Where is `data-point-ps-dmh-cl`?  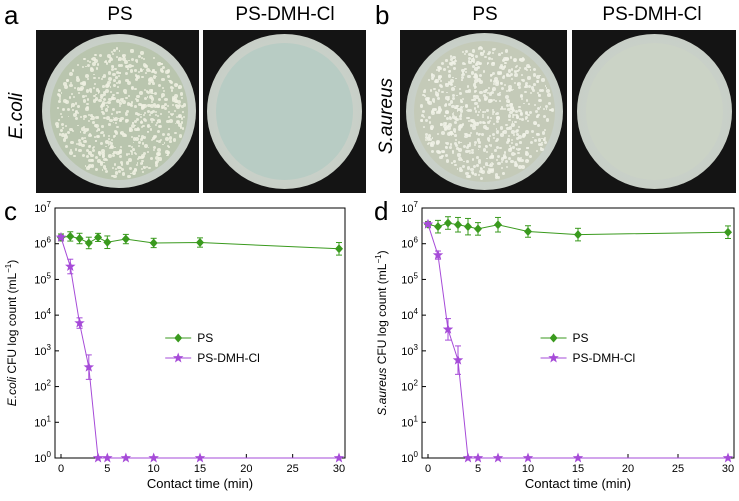
data-point-ps-dmh-cl is located at coordinates (89, 366).